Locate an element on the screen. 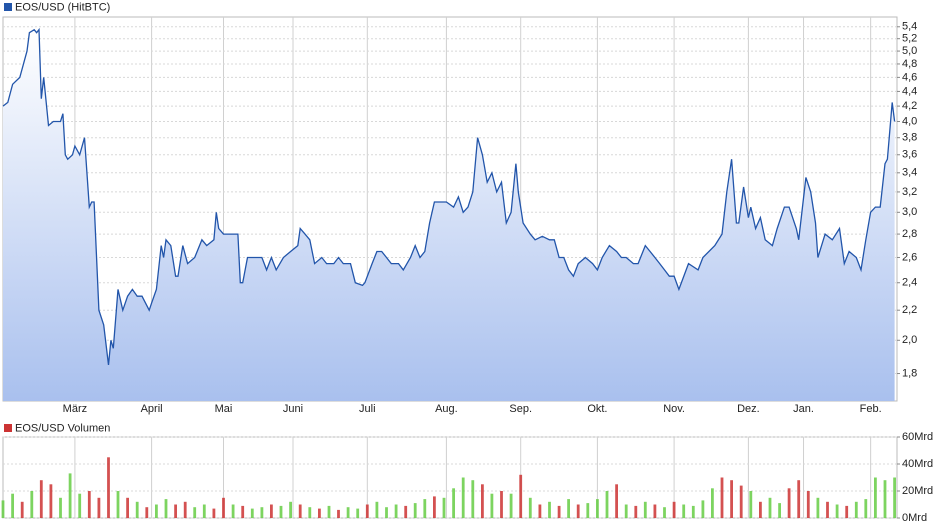 The image size is (940, 531). y-tick-label: 2,8 is located at coordinates (909, 234).